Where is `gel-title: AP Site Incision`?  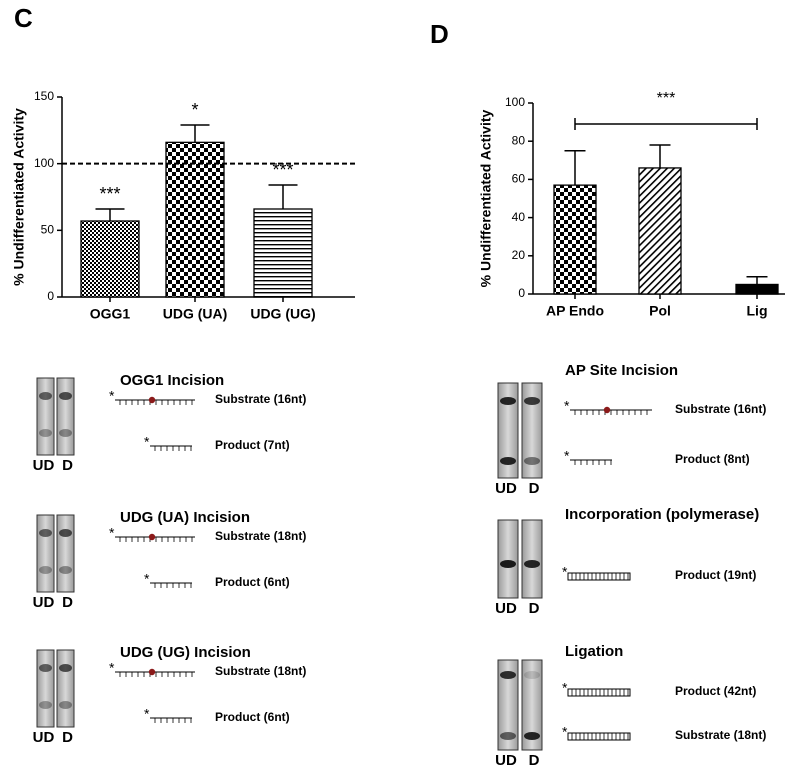 gel-title: AP Site Incision is located at coordinates (621, 370).